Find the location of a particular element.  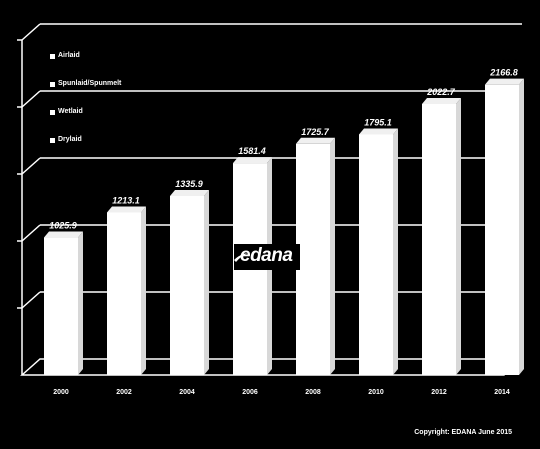

legend-item-drylaid: Drylaid is located at coordinates (85, 150).